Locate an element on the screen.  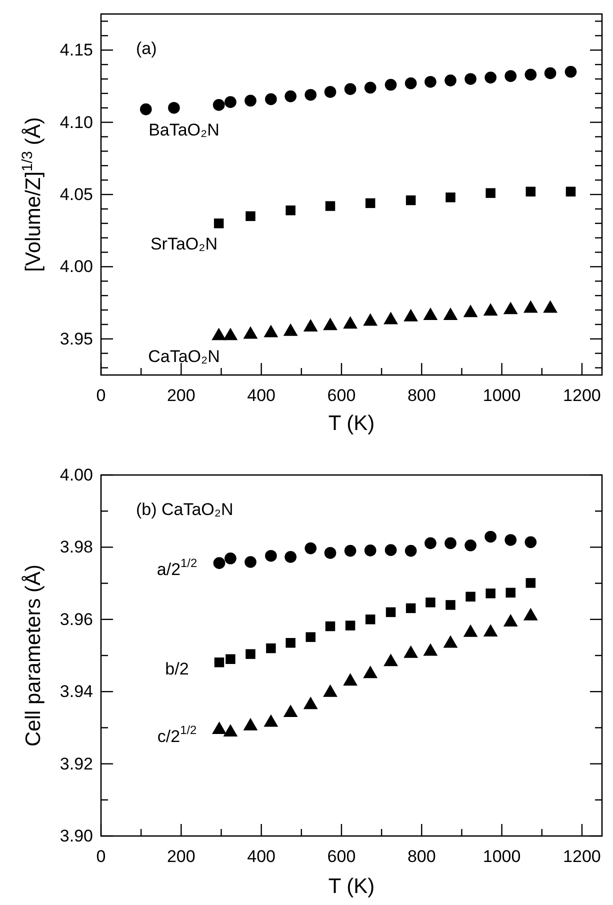
y-tick-label: 4.10 is located at coordinates (76, 122).